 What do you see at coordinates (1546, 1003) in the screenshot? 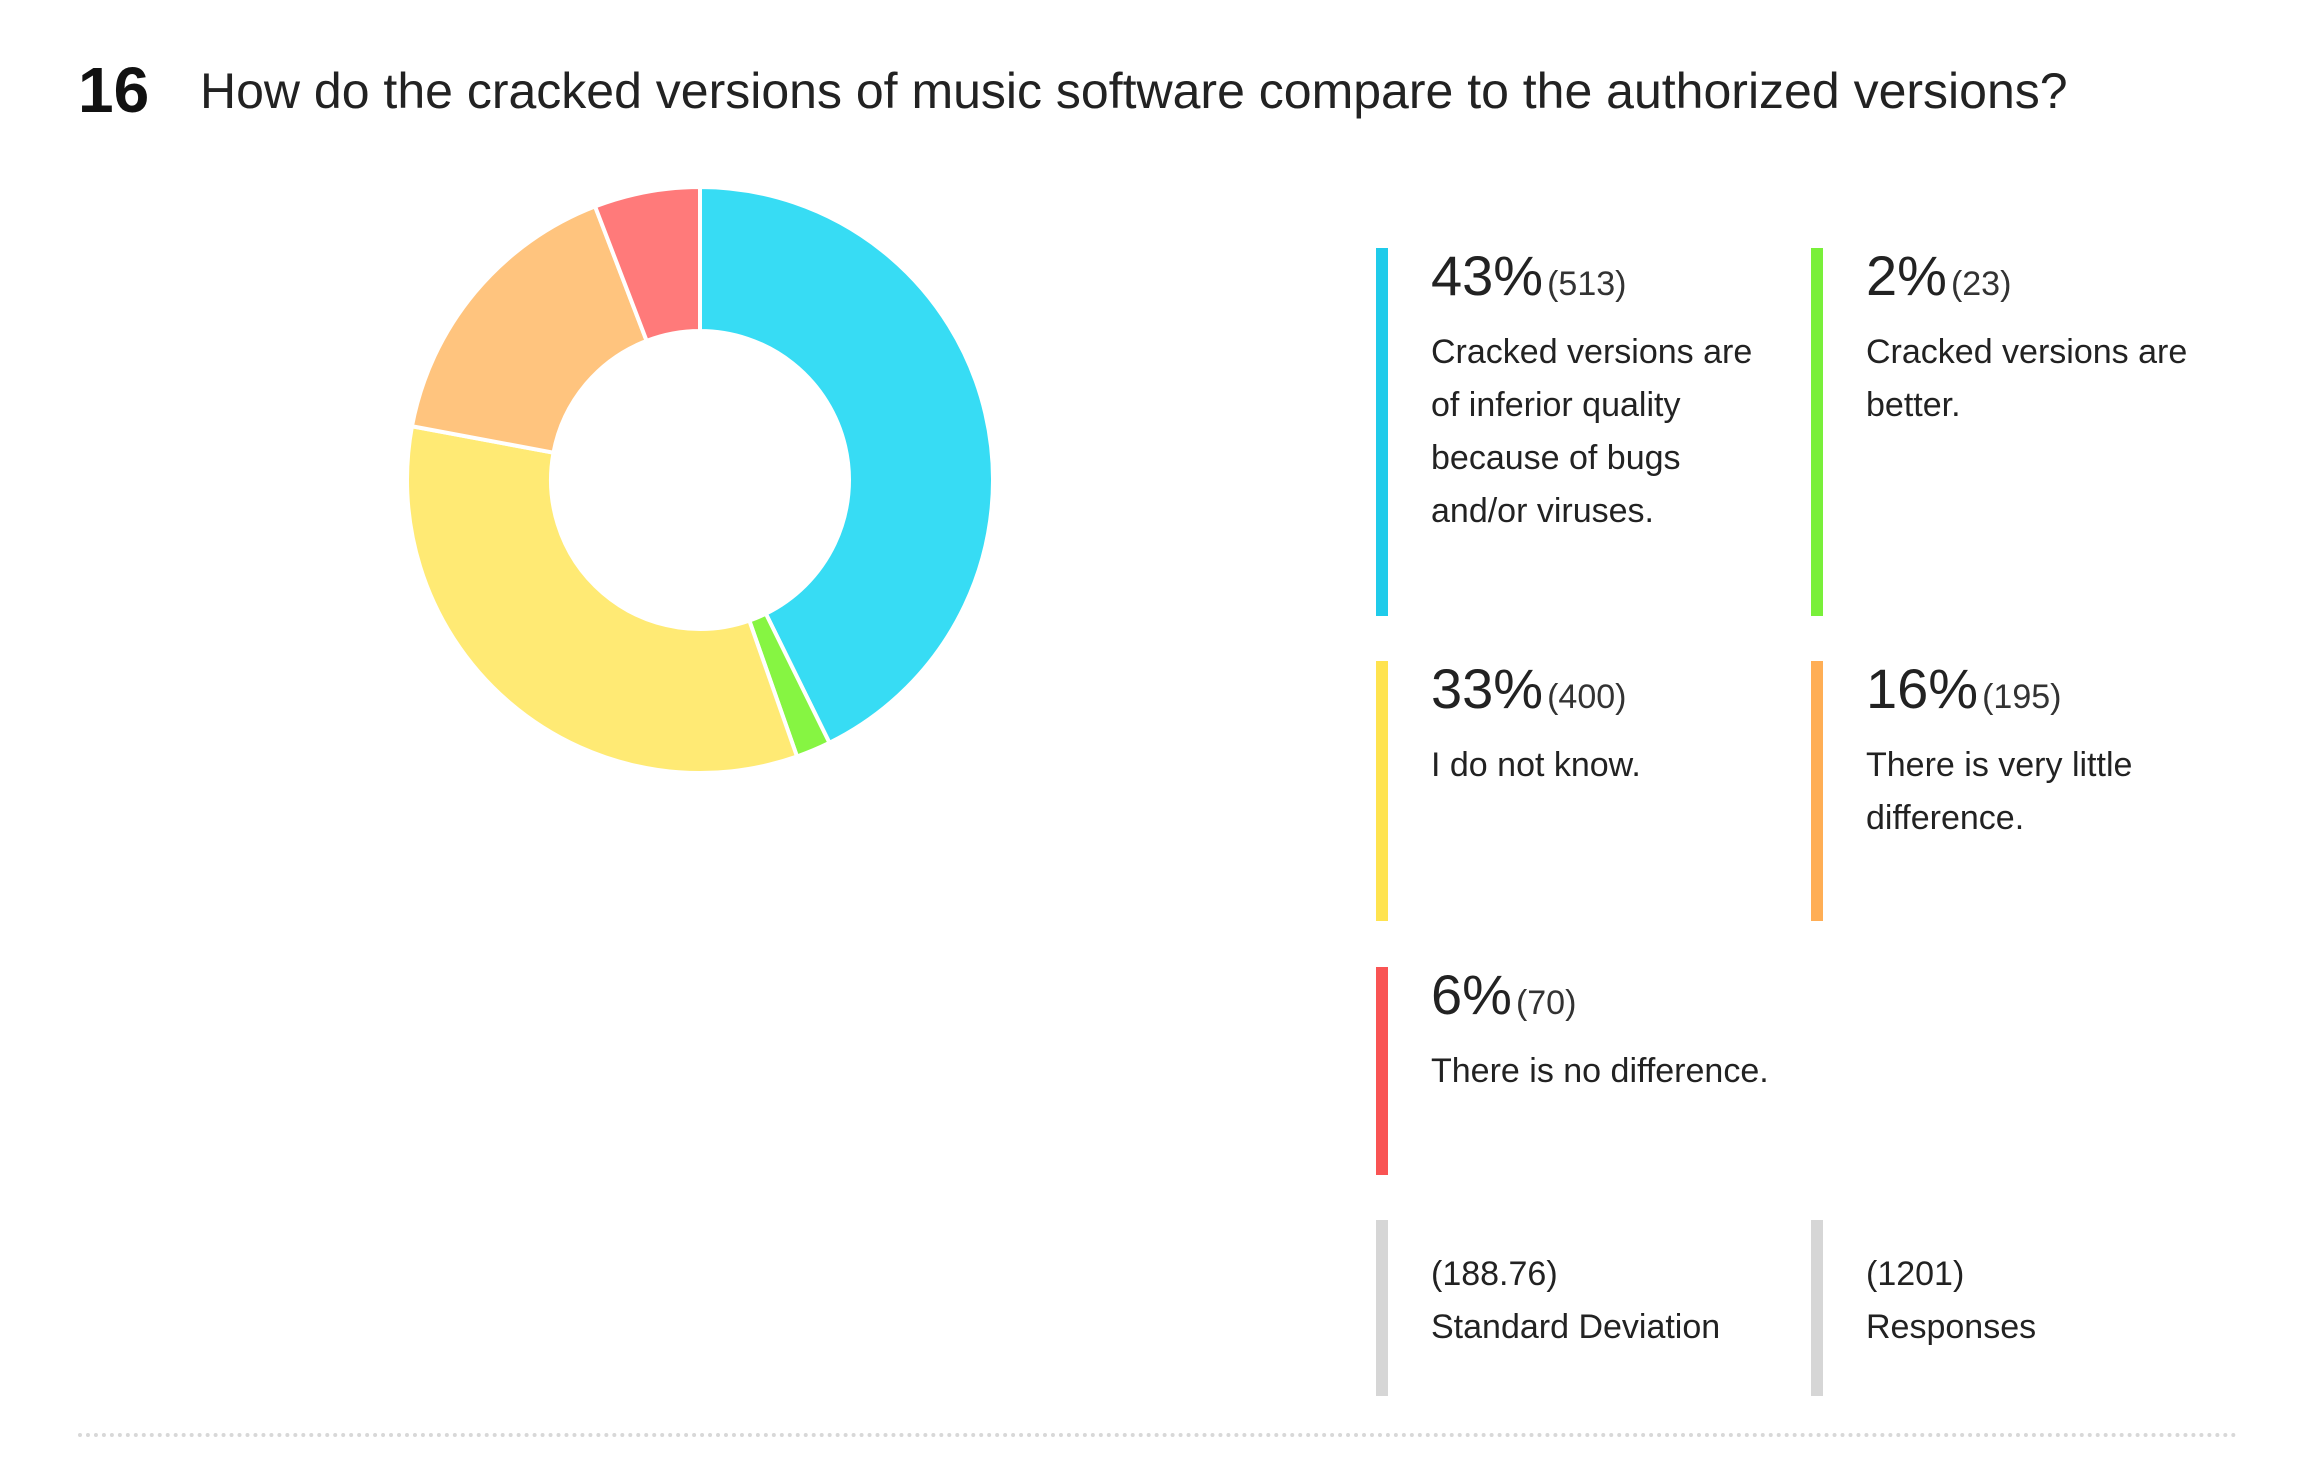
I see `legend-count: (70)` at bounding box center [1546, 1003].